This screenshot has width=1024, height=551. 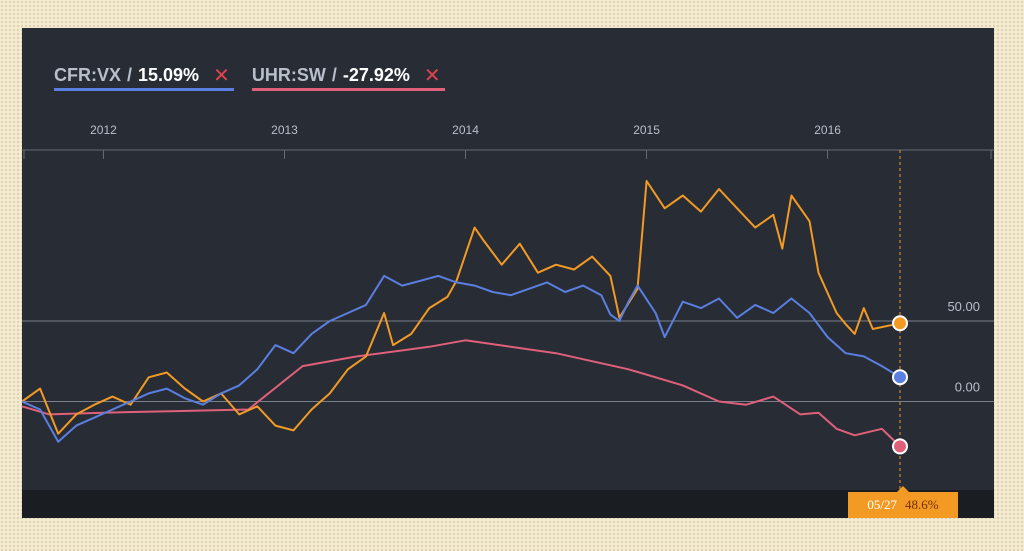 I want to click on tooltip-value: 48.6%, so click(x=922, y=504).